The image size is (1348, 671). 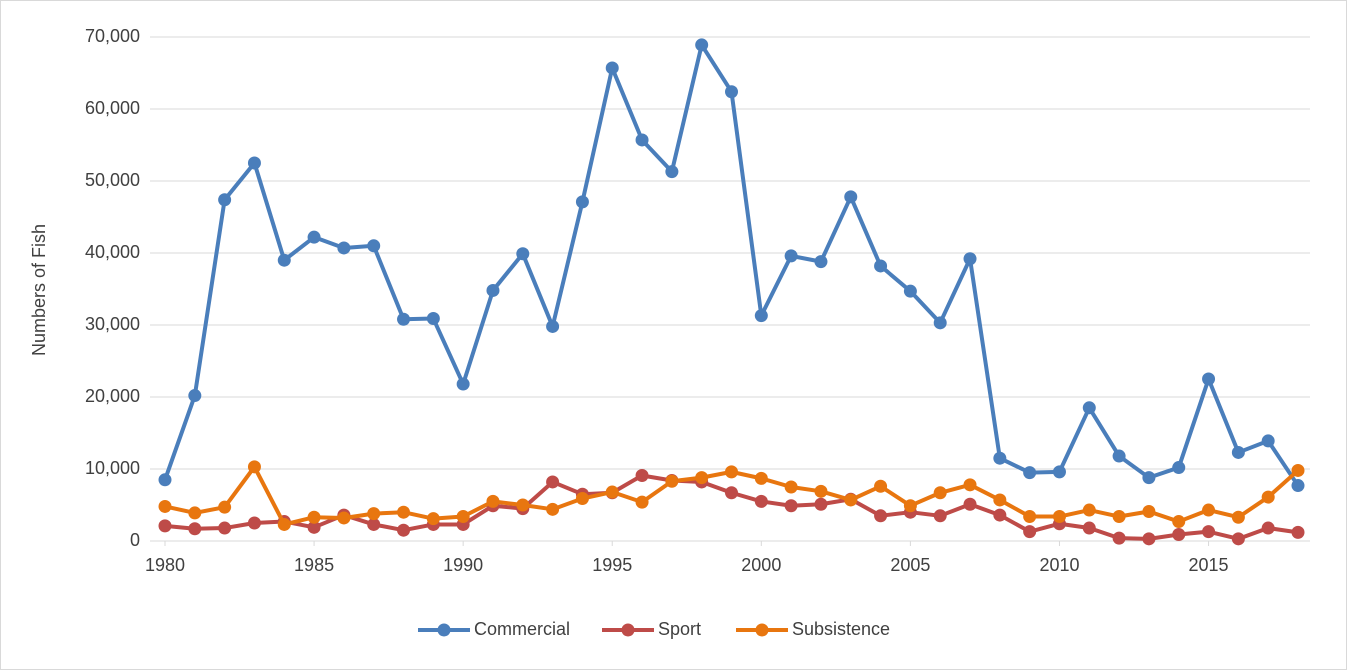 What do you see at coordinates (112, 36) in the screenshot?
I see `y-tick-label: 70,000` at bounding box center [112, 36].